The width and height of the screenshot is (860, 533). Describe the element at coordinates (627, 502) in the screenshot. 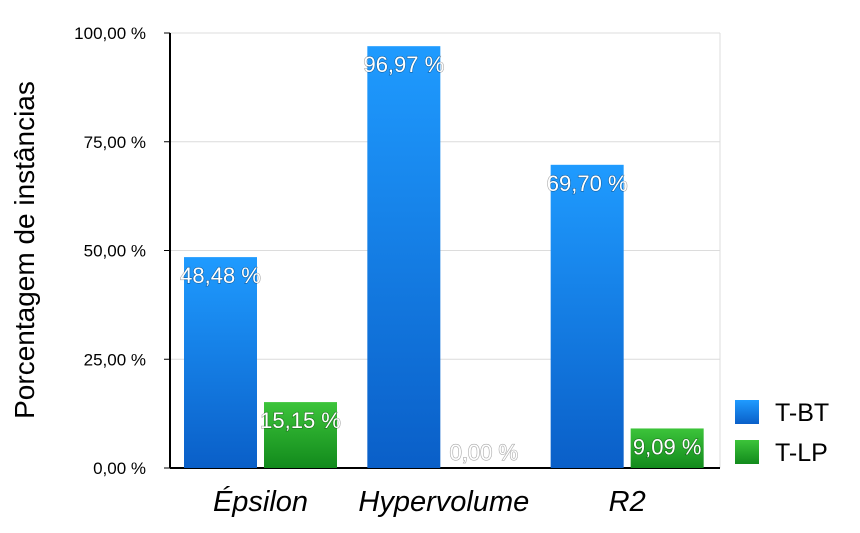

I see `x-category-label: R2` at that location.